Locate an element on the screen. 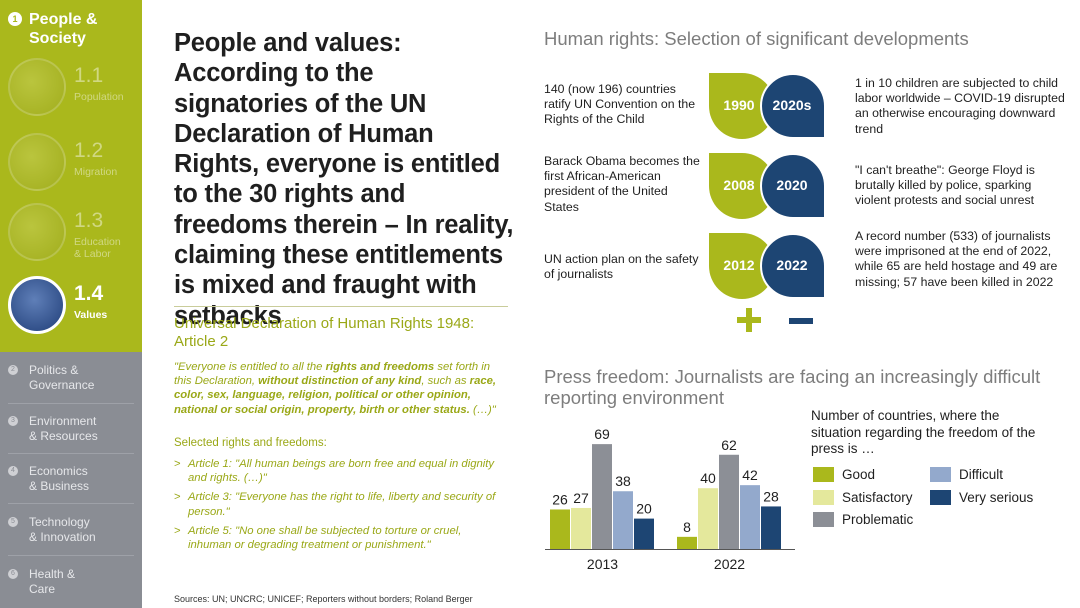 The image size is (1080, 608). legend-item-satisfactory: Satisfactory is located at coordinates (863, 497).